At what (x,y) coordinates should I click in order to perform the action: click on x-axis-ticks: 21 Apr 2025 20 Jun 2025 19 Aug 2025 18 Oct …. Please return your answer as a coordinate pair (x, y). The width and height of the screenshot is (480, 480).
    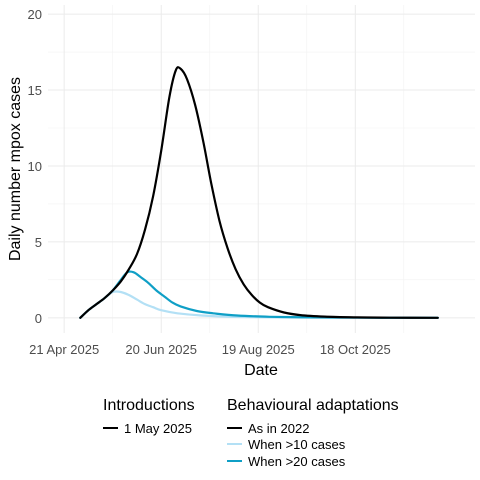
    Looking at the image, I should click on (210, 349).